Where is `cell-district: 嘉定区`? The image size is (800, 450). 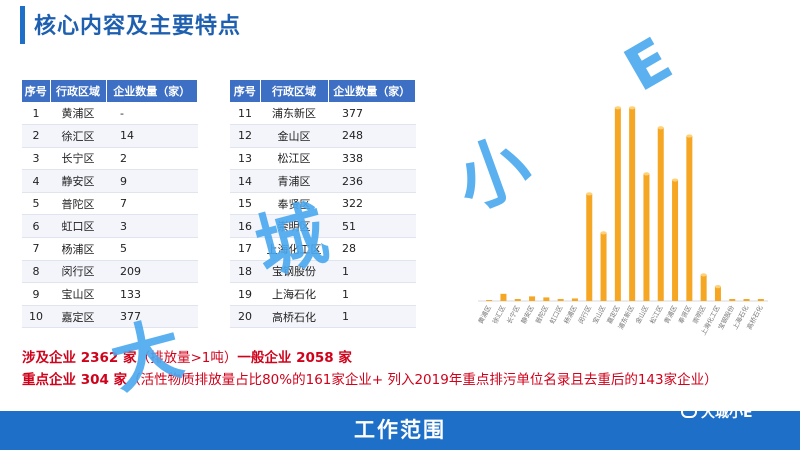
cell-district: 嘉定区 is located at coordinates (78, 317).